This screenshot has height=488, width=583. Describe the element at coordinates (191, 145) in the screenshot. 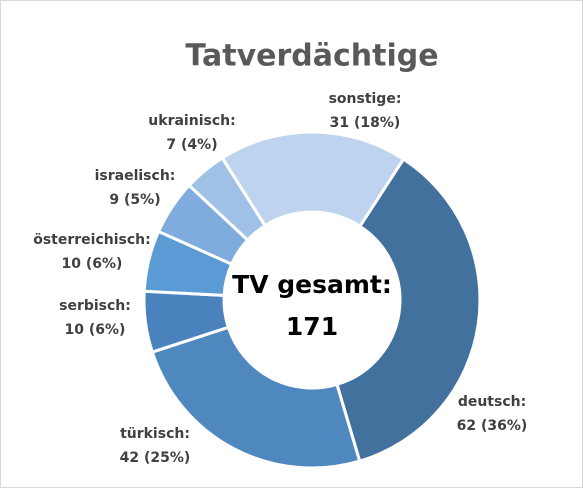

I see `value-label: 7 (4%)` at that location.